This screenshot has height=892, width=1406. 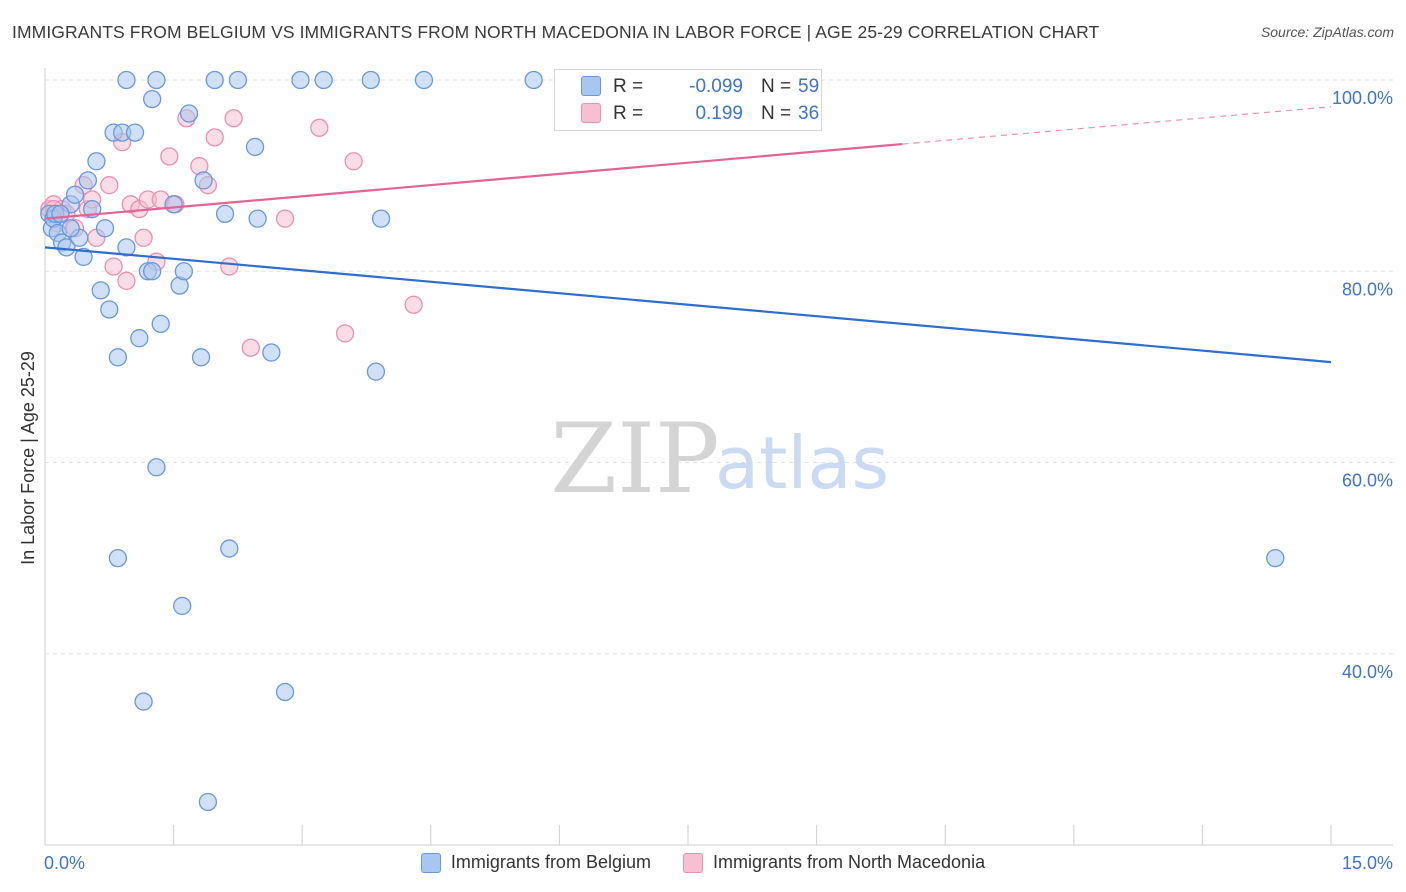 I want to click on legend-label: Immigrants from North Macedonia, so click(x=849, y=862).